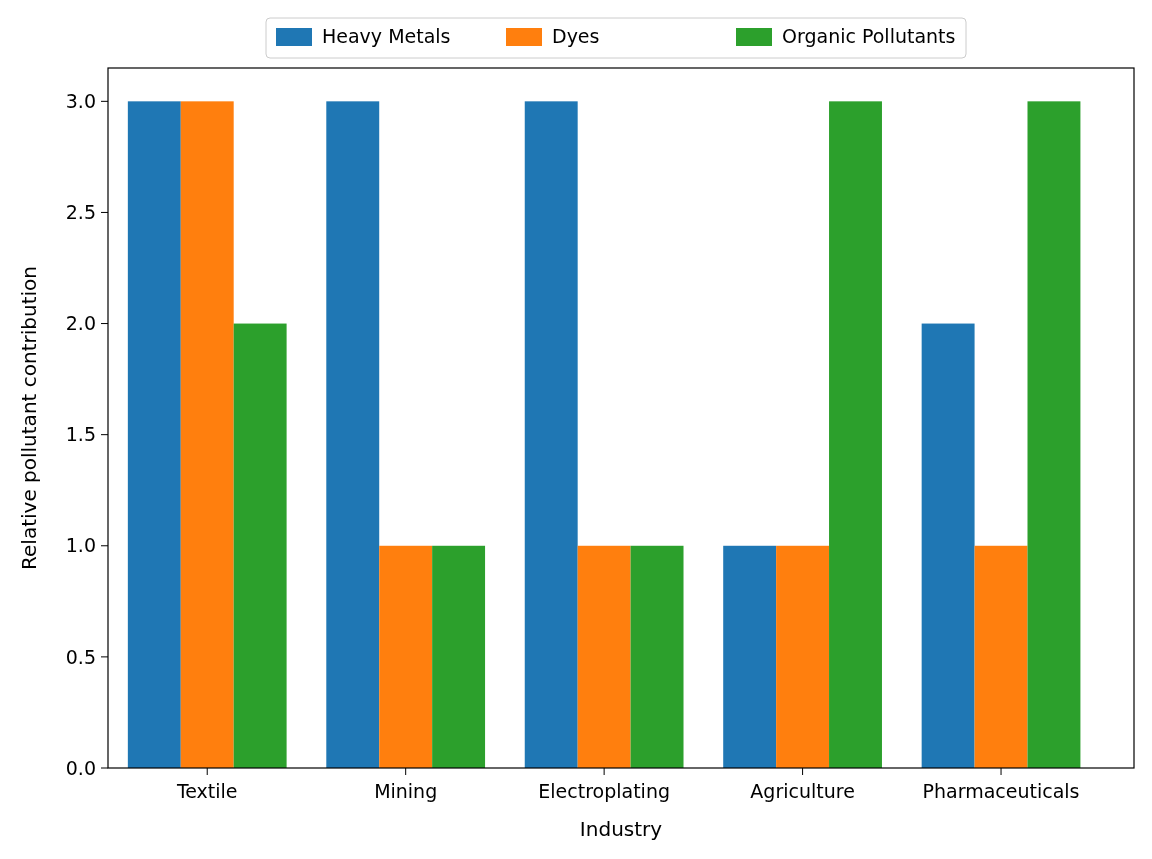  What do you see at coordinates (29, 418) in the screenshot?
I see `y-axis-title: Relative pollutant contribution` at bounding box center [29, 418].